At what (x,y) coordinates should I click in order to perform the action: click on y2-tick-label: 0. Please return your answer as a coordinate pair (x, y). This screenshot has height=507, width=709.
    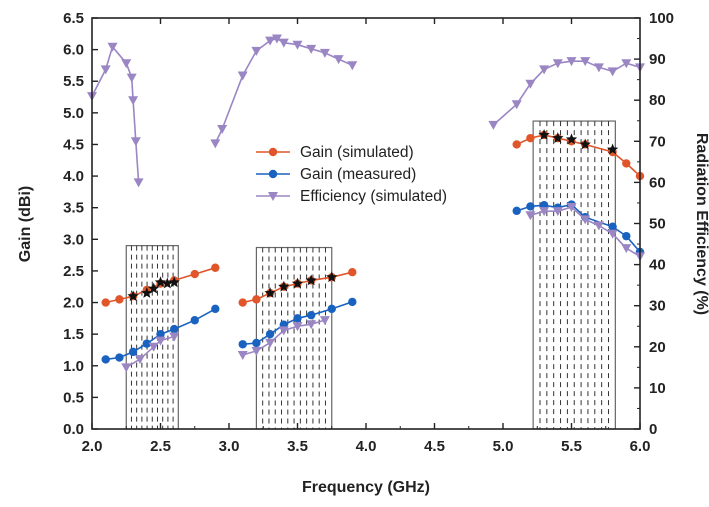
    Looking at the image, I should click on (653, 429).